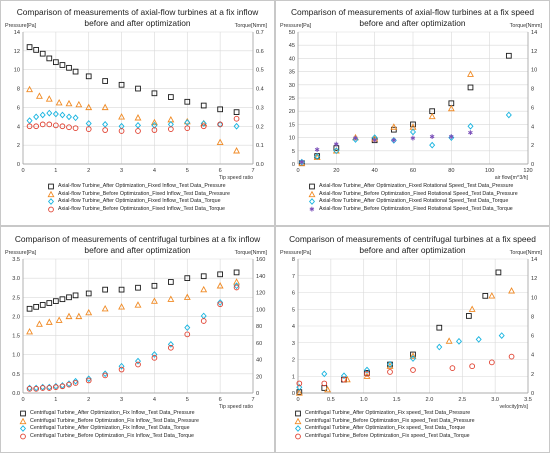 This screenshot has height=453, width=550. I want to click on y2-tick-label: 0.5, so click(260, 71).